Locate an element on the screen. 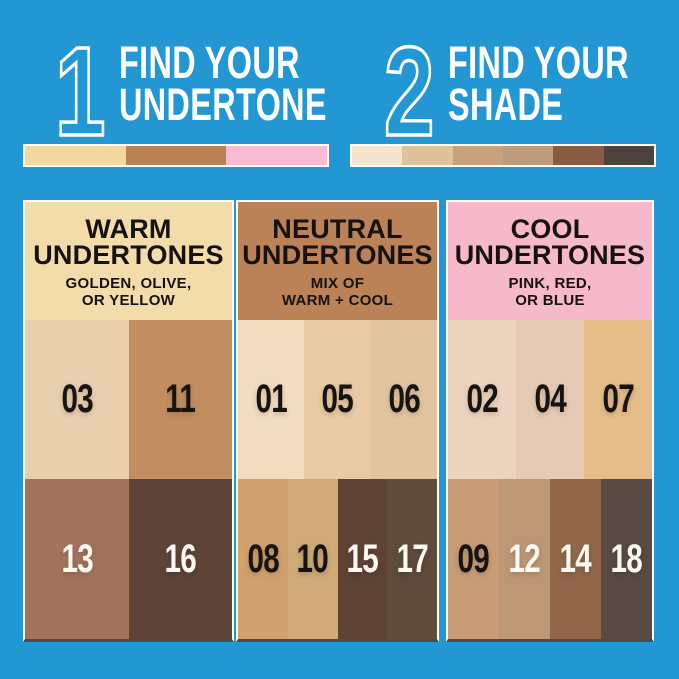  panel-warm-deep-shades: 13 16 is located at coordinates (128, 559).